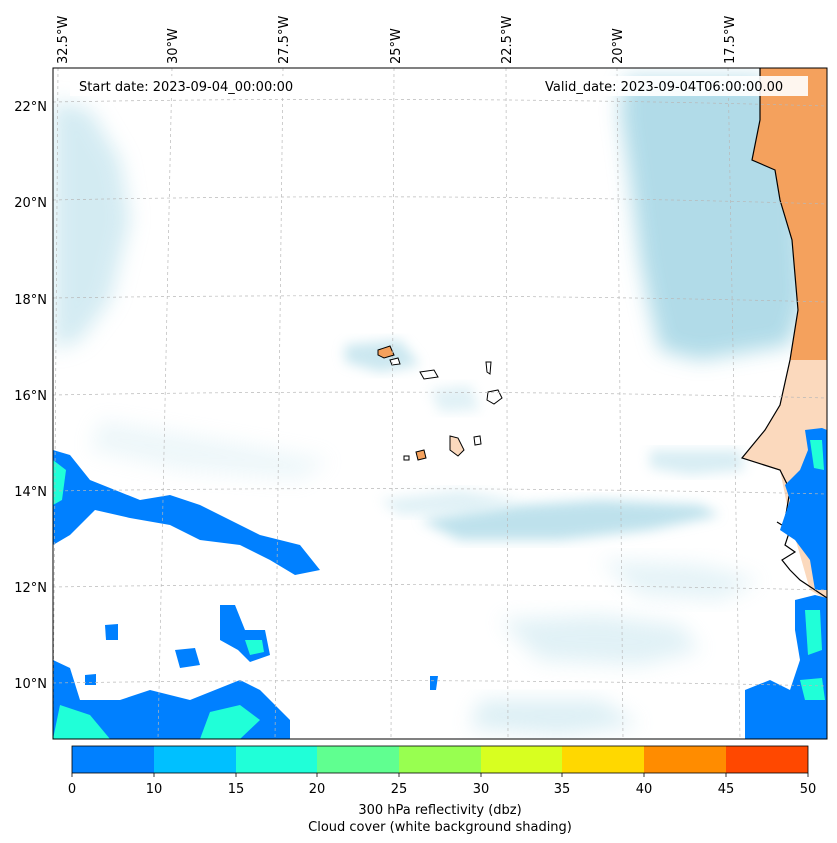  Describe the element at coordinates (457, 446) in the screenshot. I see `island-santiago` at that location.